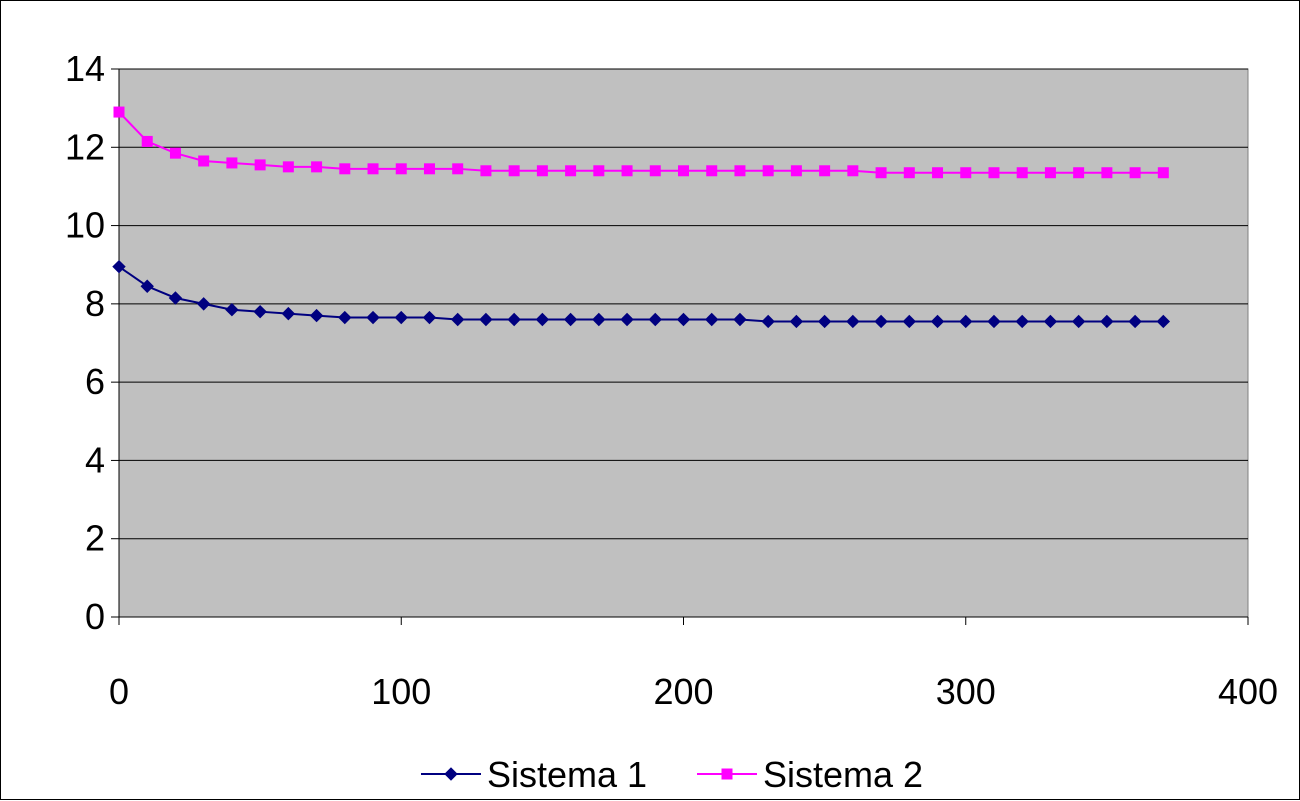 This screenshot has width=1300, height=801. I want to click on y-tick-label: 2, so click(95, 538).